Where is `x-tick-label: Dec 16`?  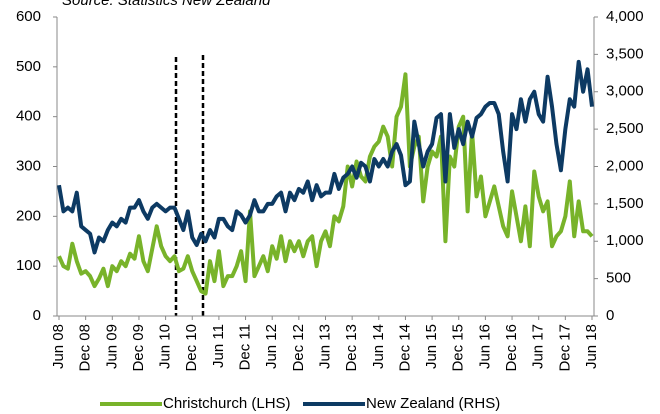
x-tick-label: Dec 16 is located at coordinates (511, 348).